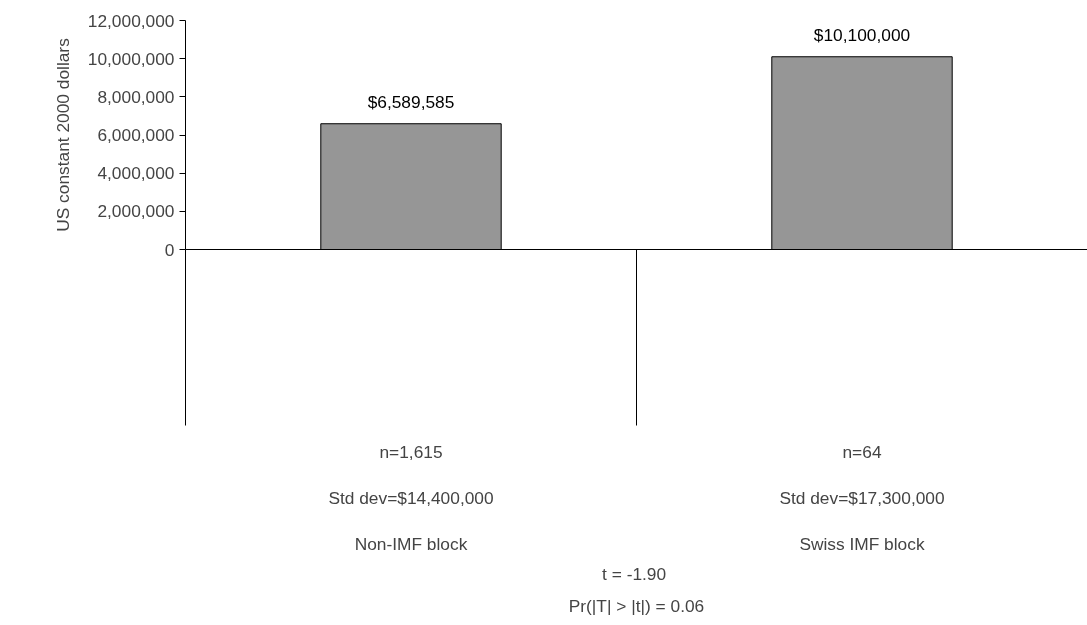 Image resolution: width=1087 pixels, height=625 pixels. Describe the element at coordinates (136, 211) in the screenshot. I see `y-tick-label: 2,000,000` at that location.